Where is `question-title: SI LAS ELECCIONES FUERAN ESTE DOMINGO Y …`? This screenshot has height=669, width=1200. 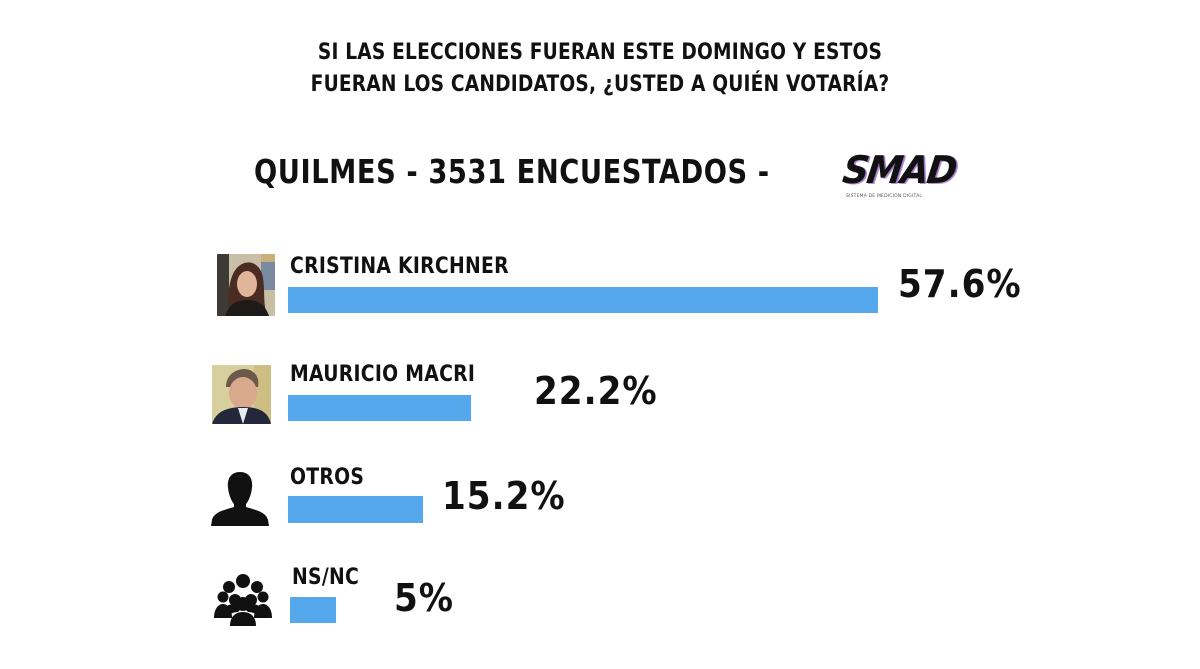
question-title: SI LAS ELECCIONES FUERAN ESTE DOMINGO Y … is located at coordinates (600, 68).